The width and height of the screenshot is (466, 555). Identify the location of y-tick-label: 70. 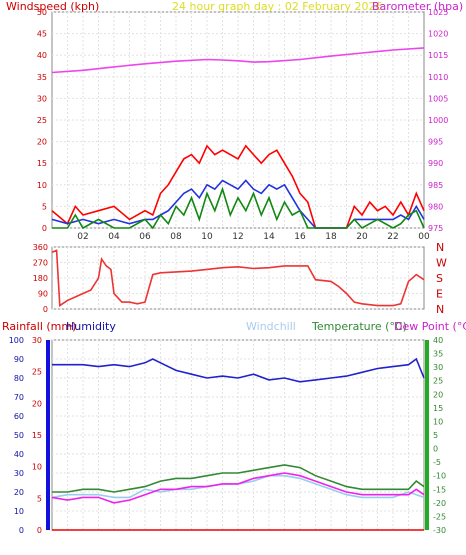
(19, 397).